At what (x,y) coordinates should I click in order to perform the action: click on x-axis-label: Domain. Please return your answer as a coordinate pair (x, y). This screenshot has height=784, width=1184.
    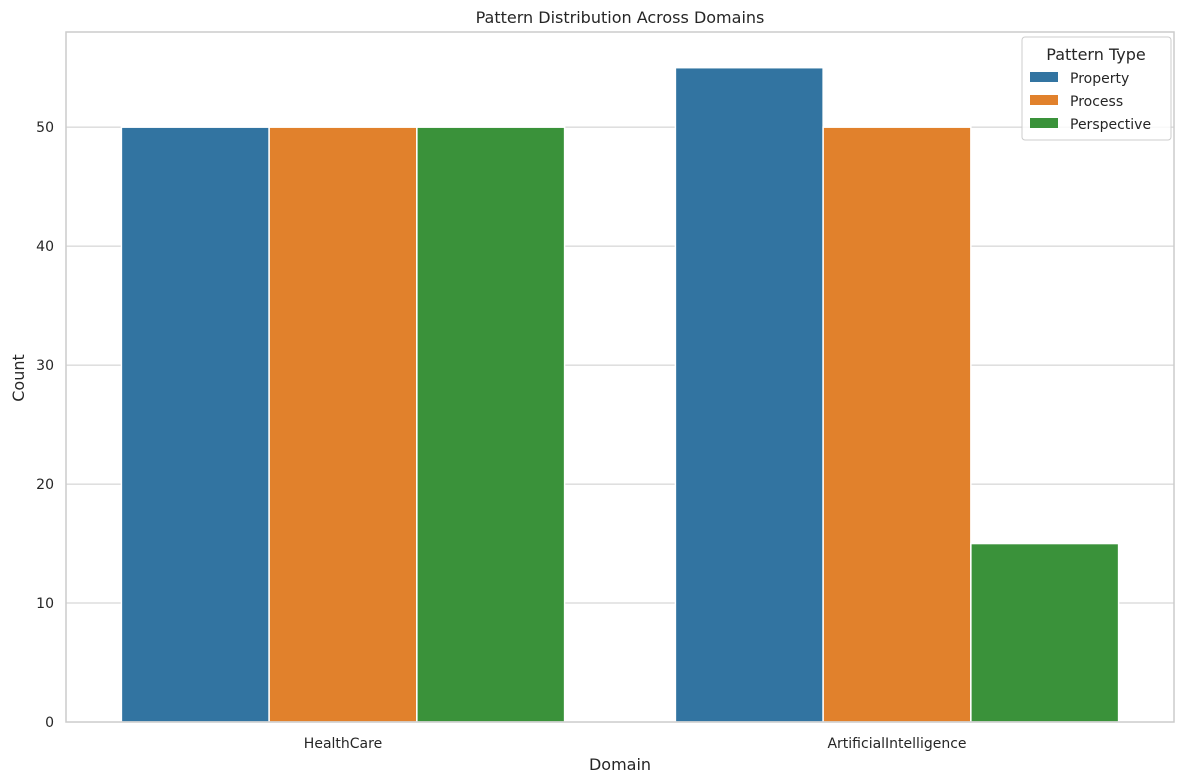
    Looking at the image, I should click on (620, 764).